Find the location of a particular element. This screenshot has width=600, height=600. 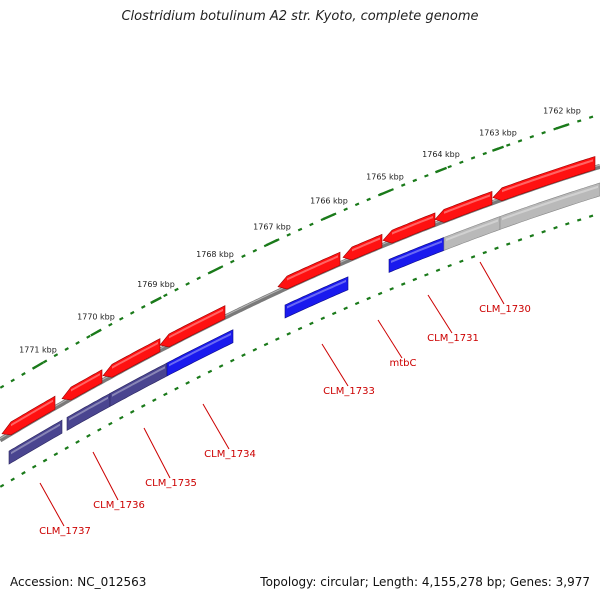

accession-info: Accession: NC_012563 is located at coordinates (78, 582).